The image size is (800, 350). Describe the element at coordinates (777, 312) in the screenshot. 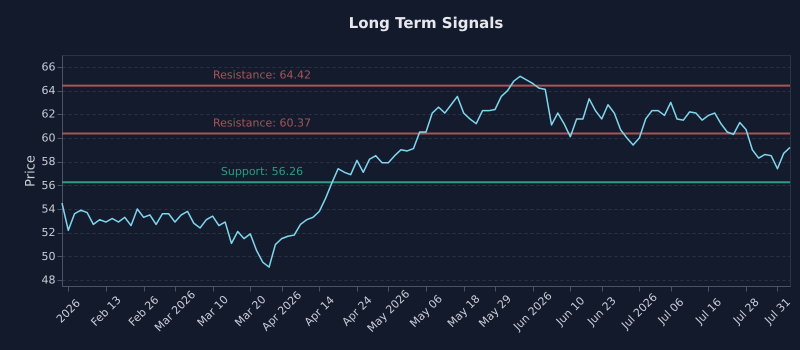

I see `x-tick-label: Jul 31` at that location.